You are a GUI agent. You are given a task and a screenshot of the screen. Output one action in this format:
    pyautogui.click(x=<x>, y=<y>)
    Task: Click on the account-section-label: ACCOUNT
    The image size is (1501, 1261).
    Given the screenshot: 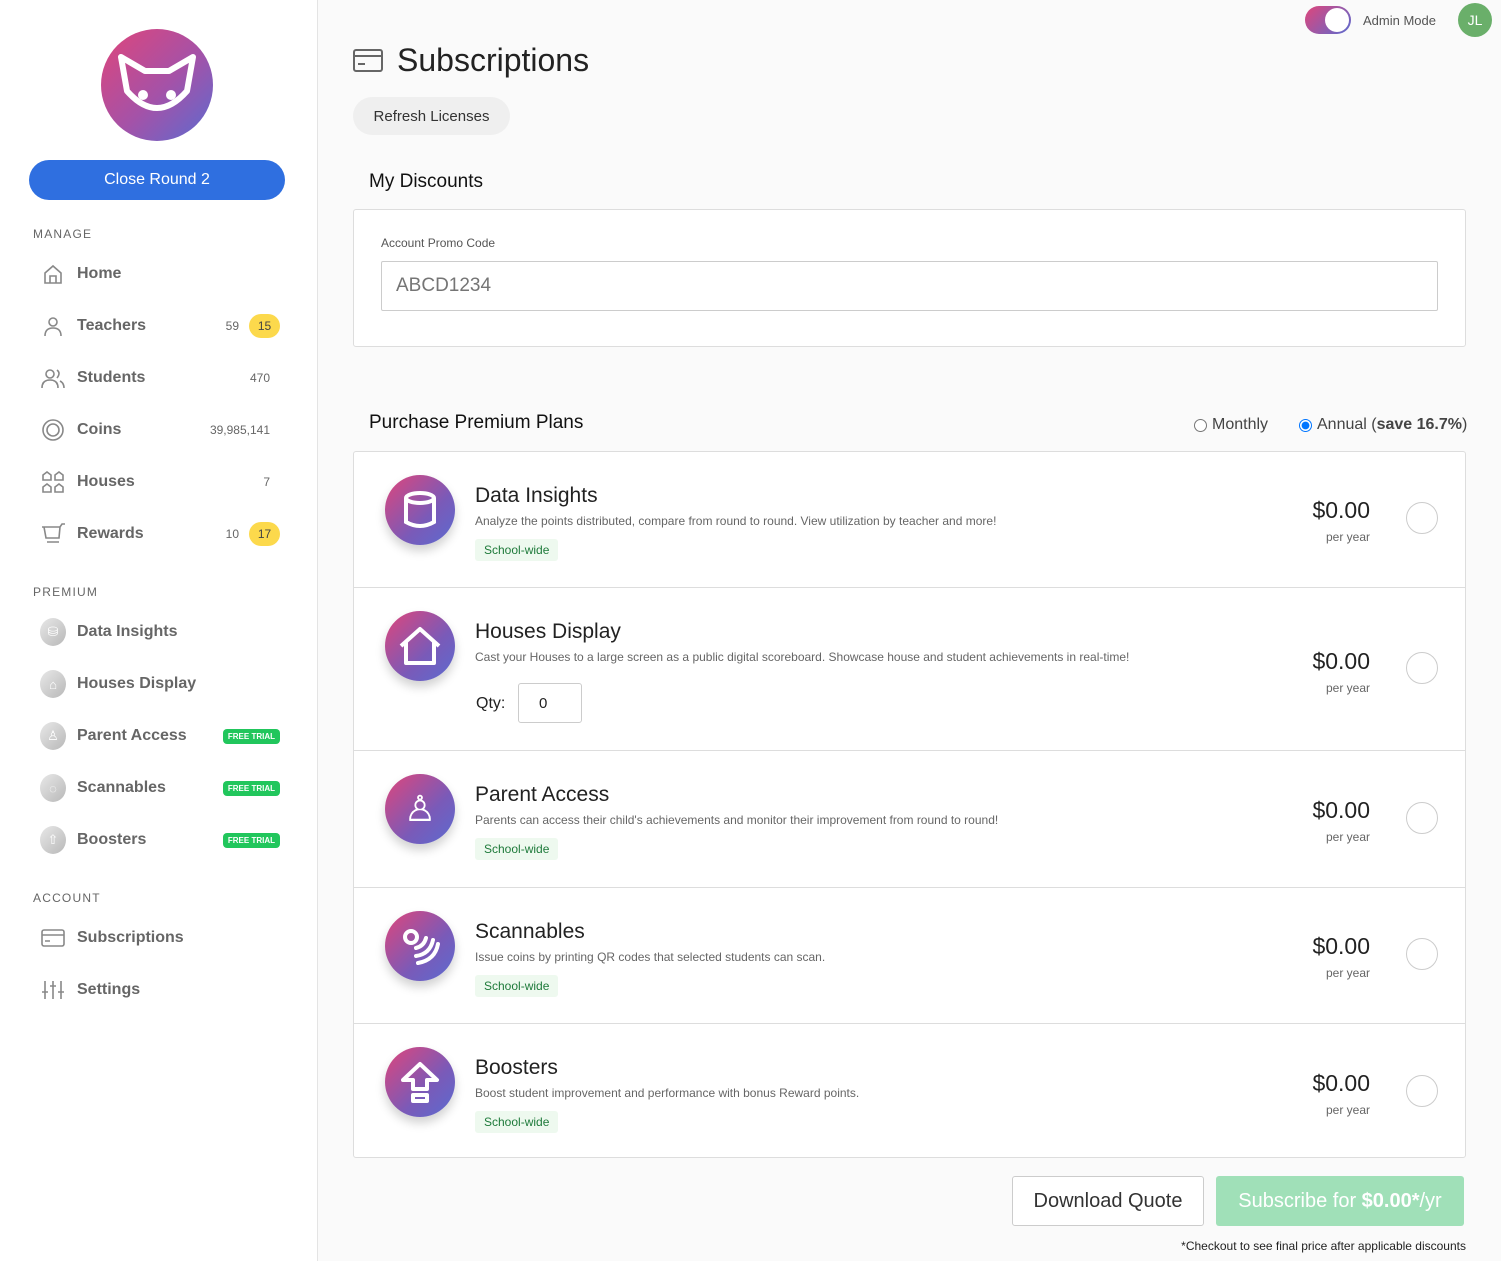 What is the action you would take?
    pyautogui.click(x=67, y=898)
    